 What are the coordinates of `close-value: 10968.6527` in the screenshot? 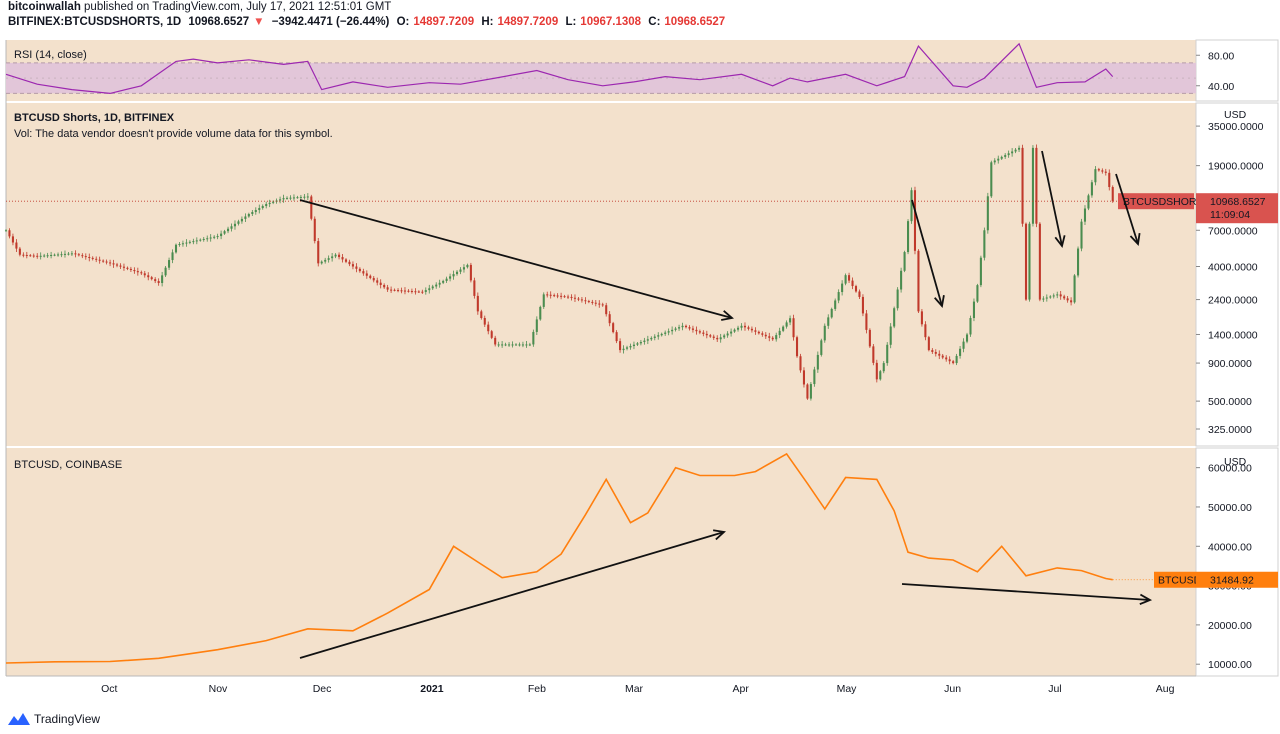 It's located at (695, 22).